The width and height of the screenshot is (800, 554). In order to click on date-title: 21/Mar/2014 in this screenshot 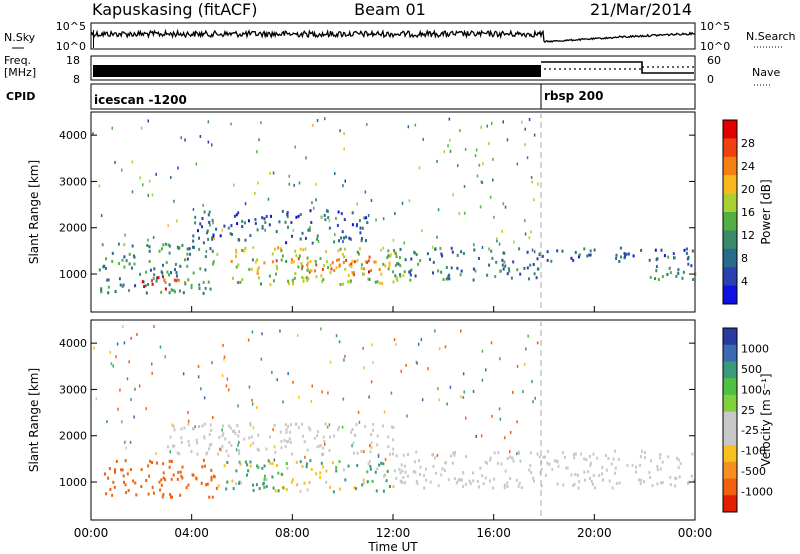, I will do `click(641, 9)`.